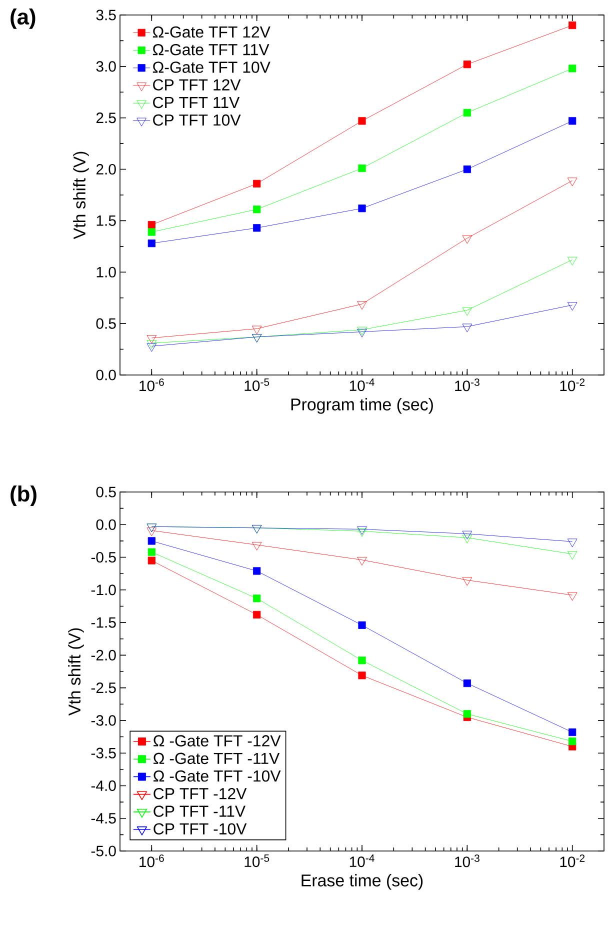  What do you see at coordinates (103, 786) in the screenshot?
I see `y-tick-label: -4.0` at bounding box center [103, 786].